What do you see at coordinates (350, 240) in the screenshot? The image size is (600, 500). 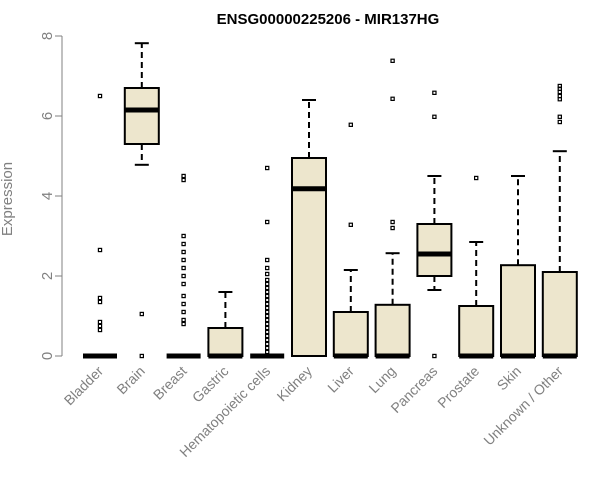 I see `box-liver` at bounding box center [350, 240].